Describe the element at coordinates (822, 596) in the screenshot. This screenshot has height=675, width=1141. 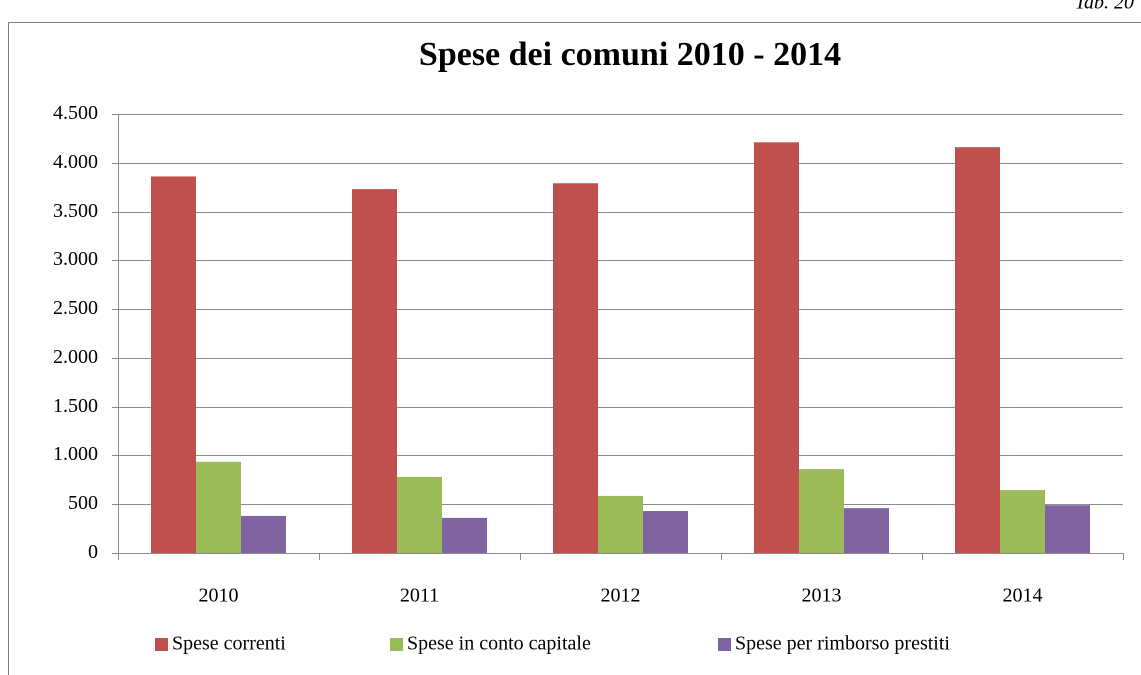
I see `x-tick-label: 2013` at that location.